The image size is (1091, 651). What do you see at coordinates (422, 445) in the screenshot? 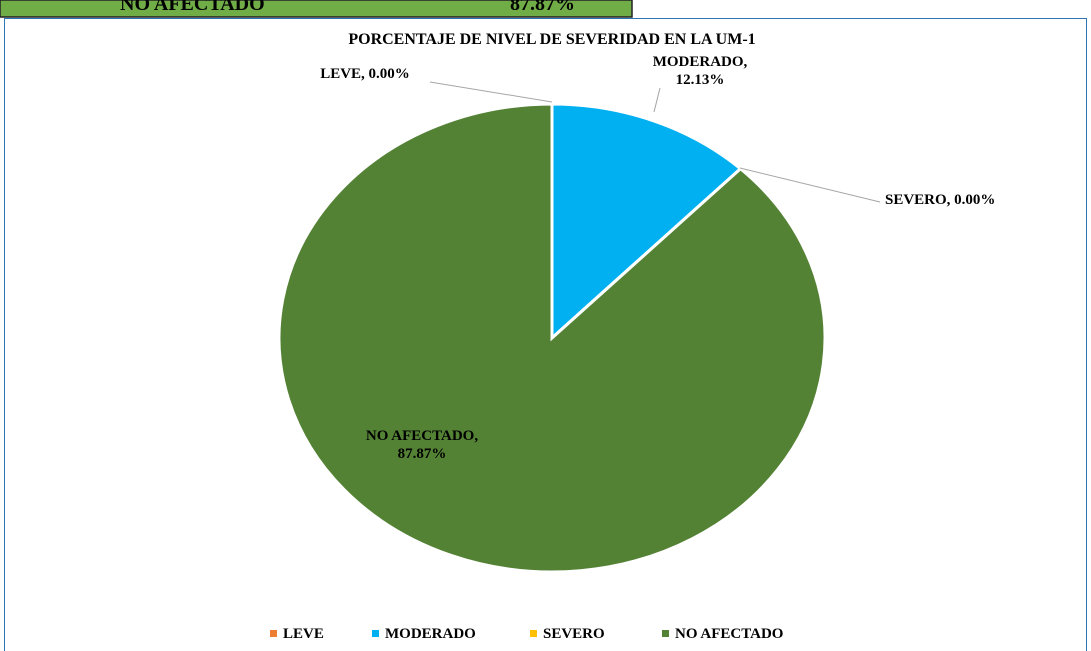
I see `data-label: NO AFECTADO, 87.87%` at bounding box center [422, 445].